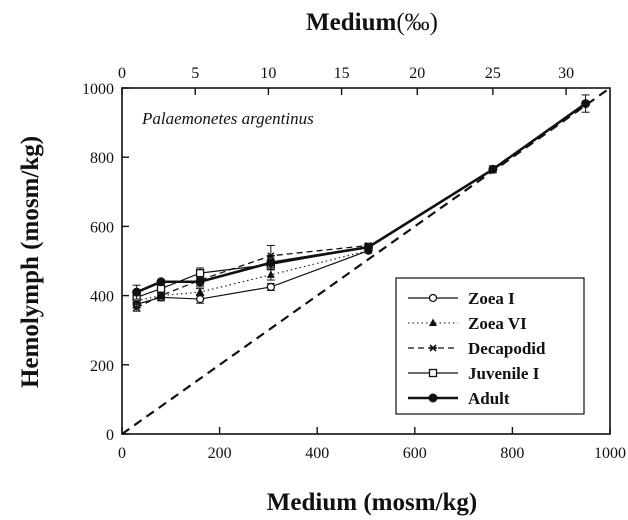  Describe the element at coordinates (30, 262) in the screenshot. I see `y-axis-title: Hemolymph (mosm/kg)` at that location.